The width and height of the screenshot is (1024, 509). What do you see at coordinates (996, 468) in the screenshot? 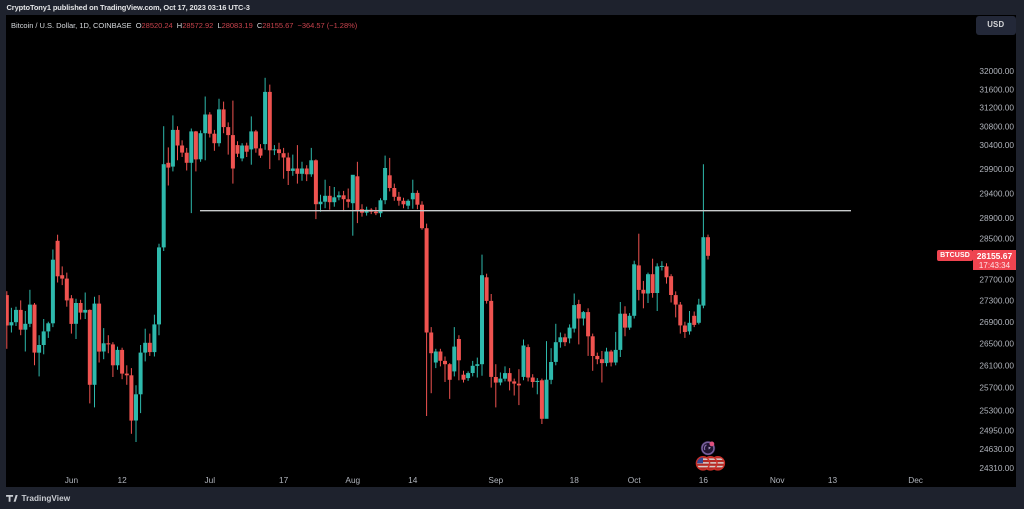
I see `svg-text: 24310.00` at bounding box center [996, 468].